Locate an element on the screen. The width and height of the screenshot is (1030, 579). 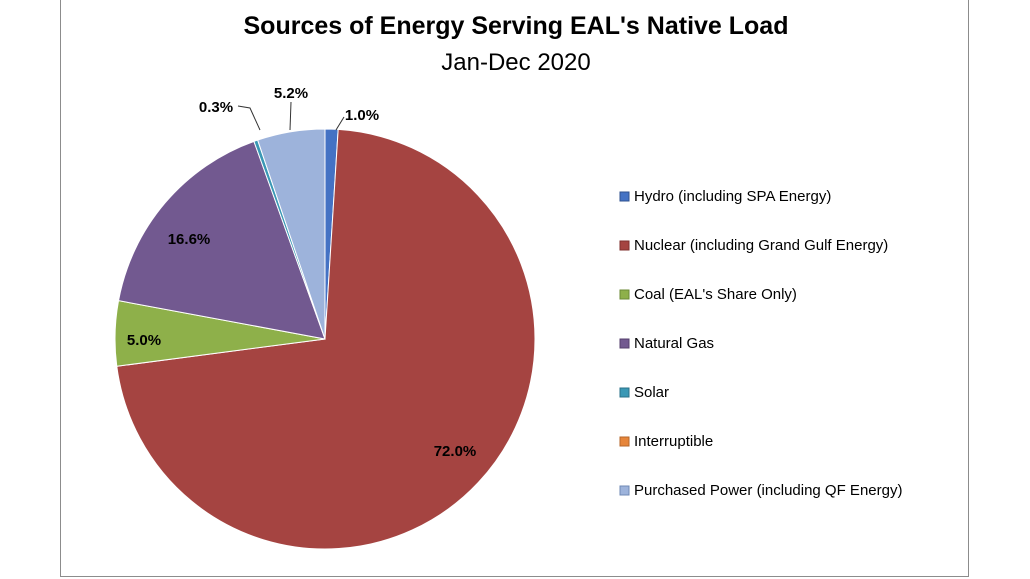
legend-item-natural-gas: Natural Gas is located at coordinates (666, 343).